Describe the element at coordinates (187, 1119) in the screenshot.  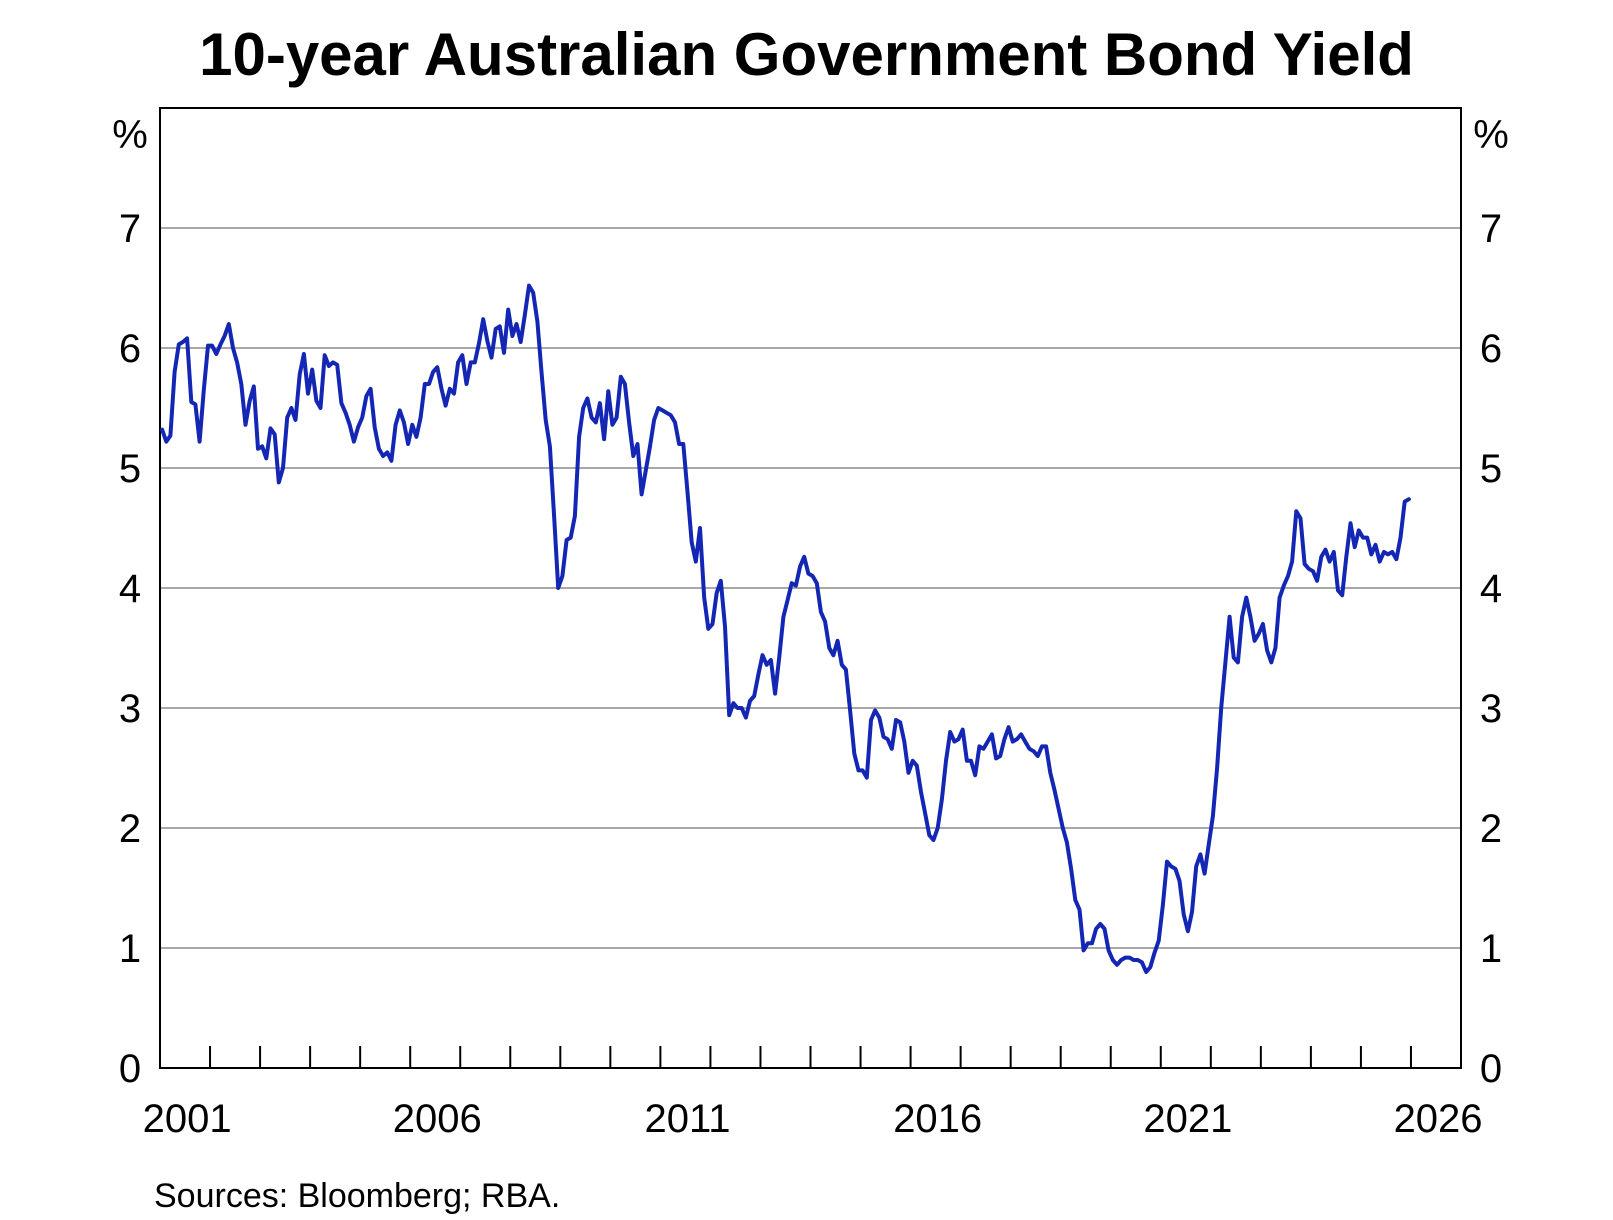
I see `x-tick-label: 2001` at that location.